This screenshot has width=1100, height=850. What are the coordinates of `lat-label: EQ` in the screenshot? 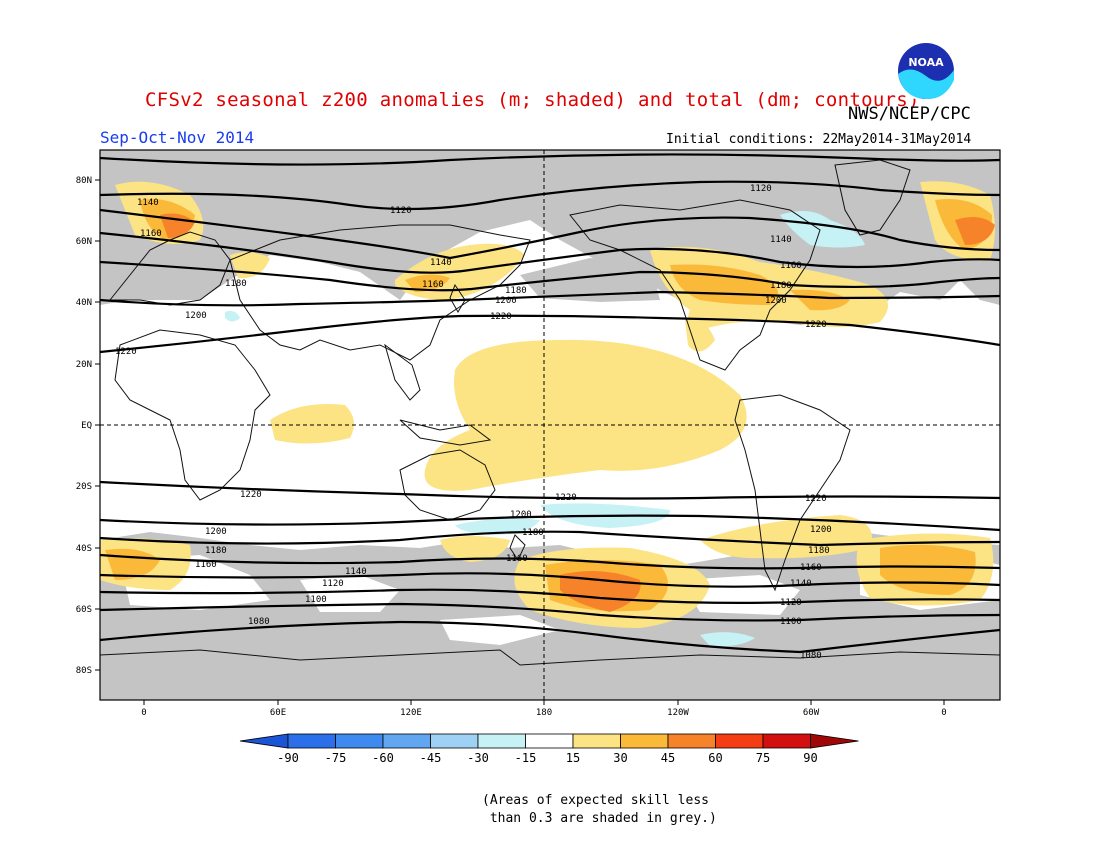 It's located at (86, 426).